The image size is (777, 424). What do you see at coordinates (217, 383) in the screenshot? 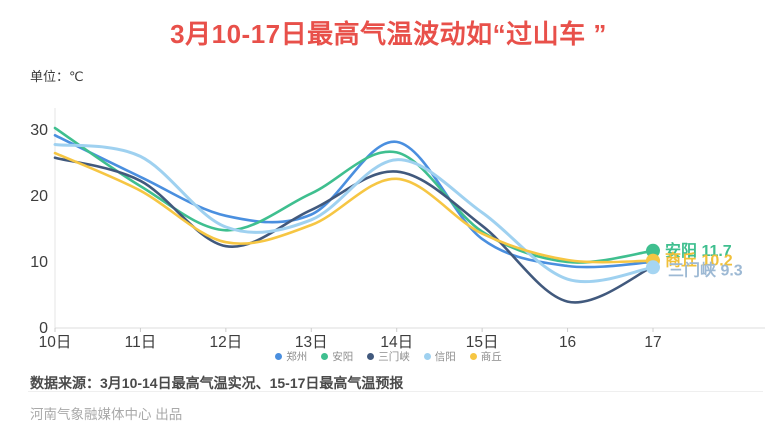
I see `data-source-note: 数据来源：3月10-14日最高气温实况、15-17日最高气温预报` at bounding box center [217, 383].